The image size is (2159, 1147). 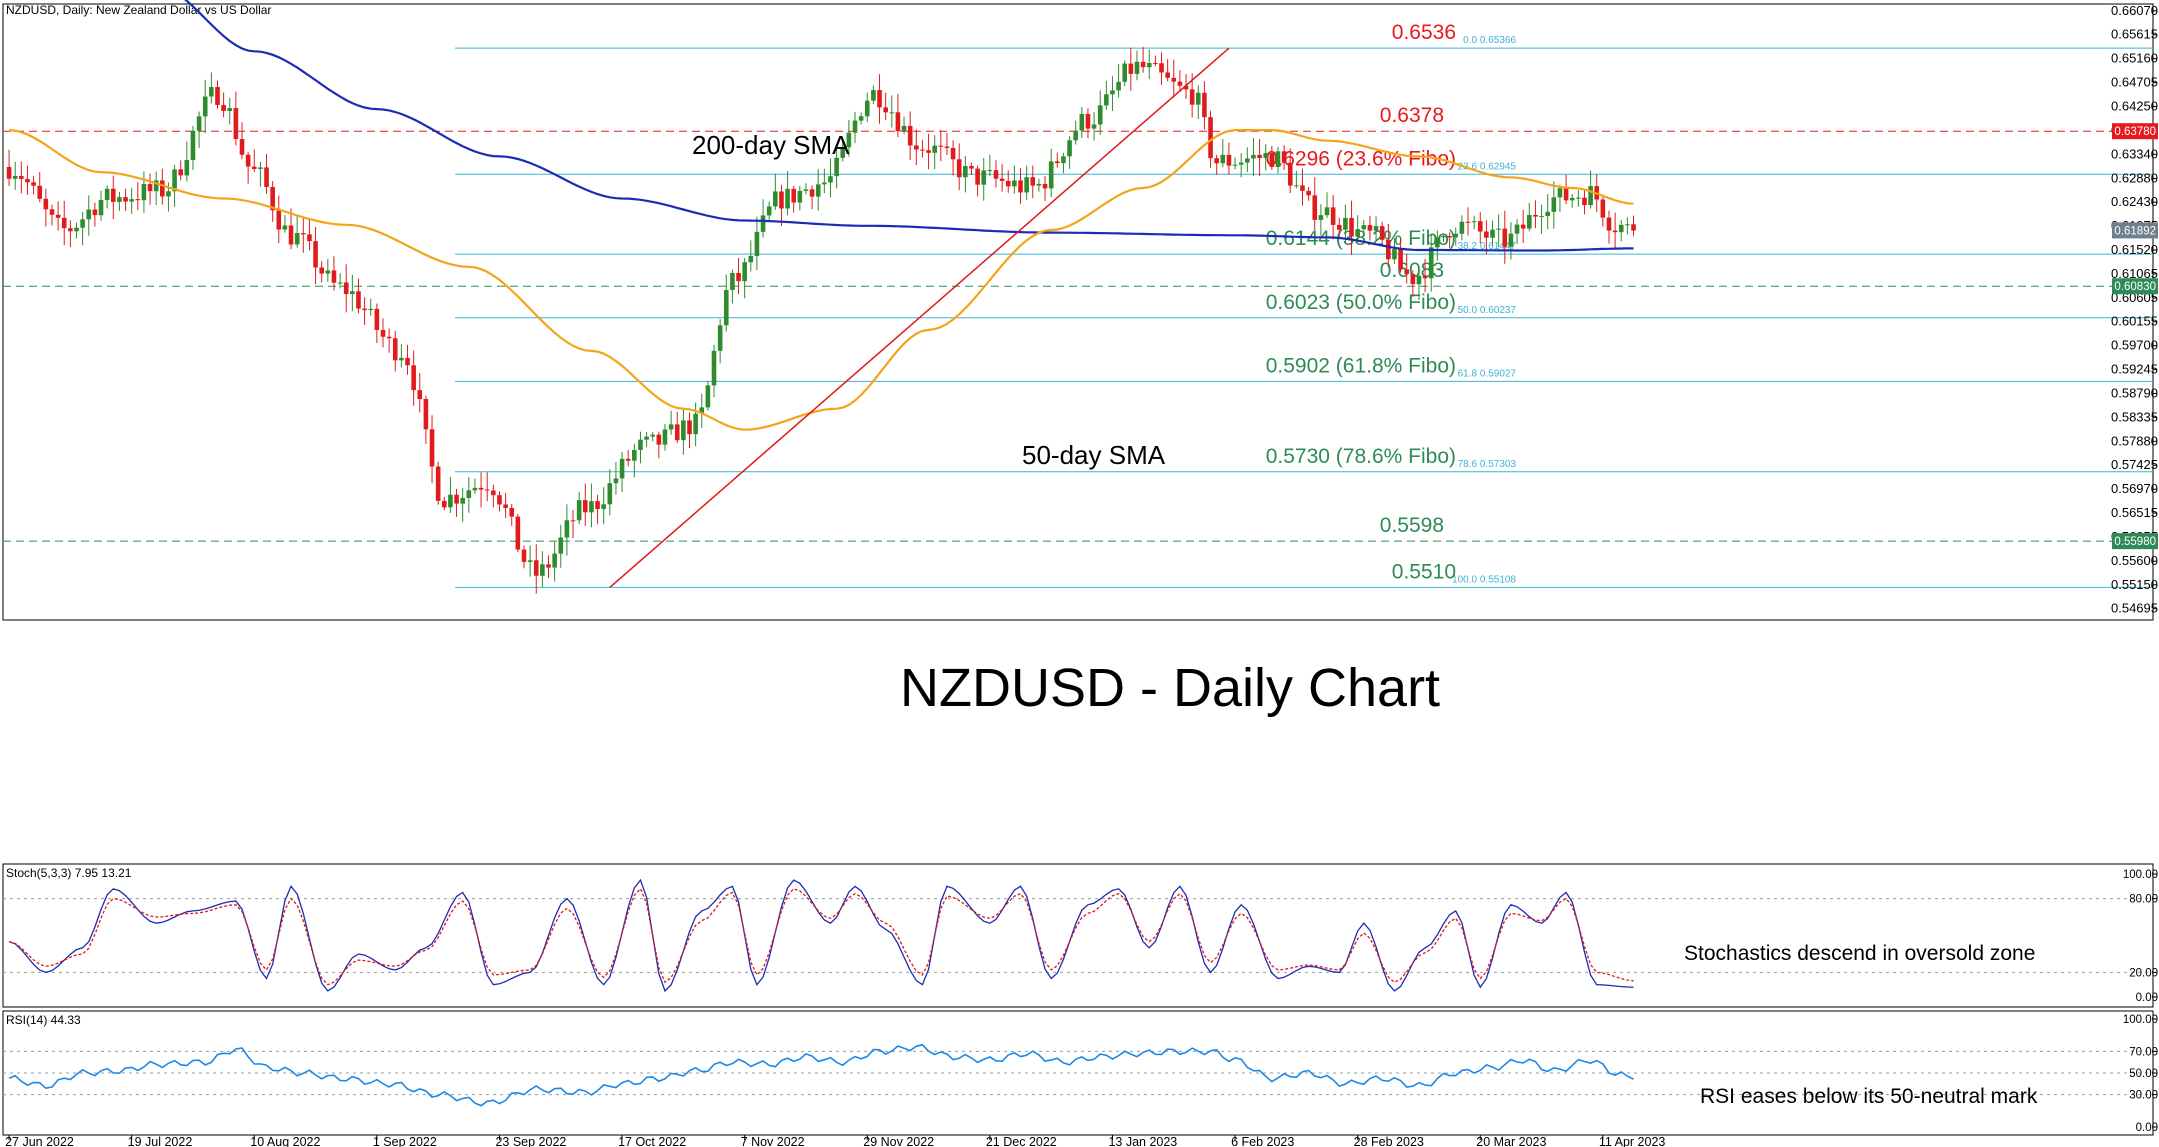 What do you see at coordinates (898, 1141) in the screenshot?
I see `date-tick-label: 29 Nov 2022` at bounding box center [898, 1141].